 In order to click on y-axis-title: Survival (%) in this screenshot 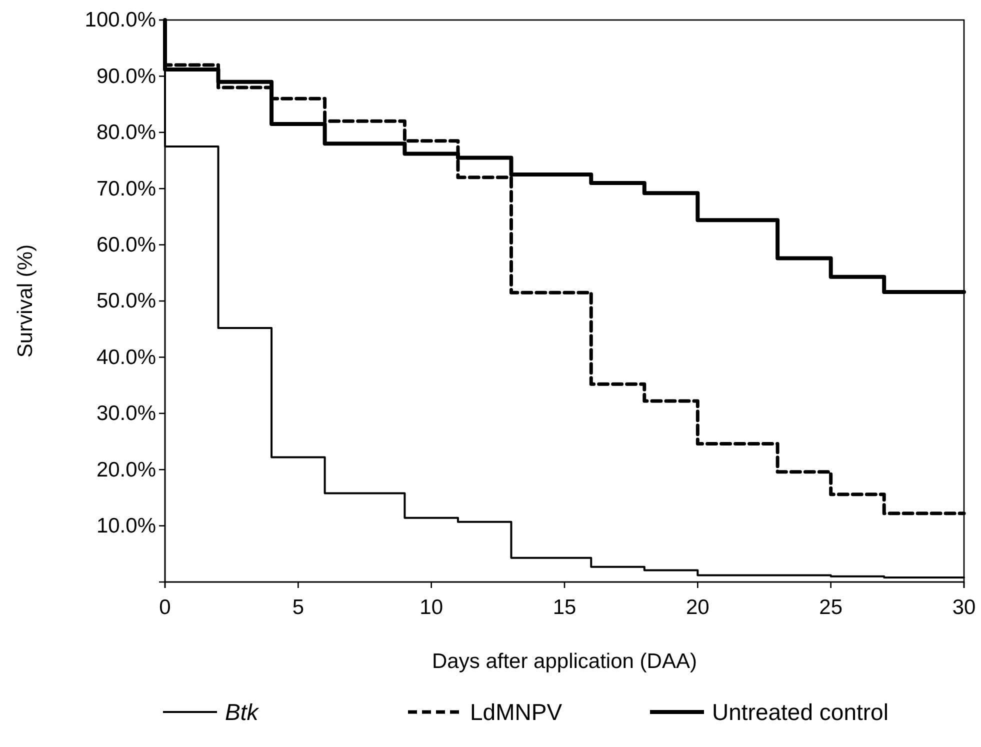, I will do `click(25, 301)`.